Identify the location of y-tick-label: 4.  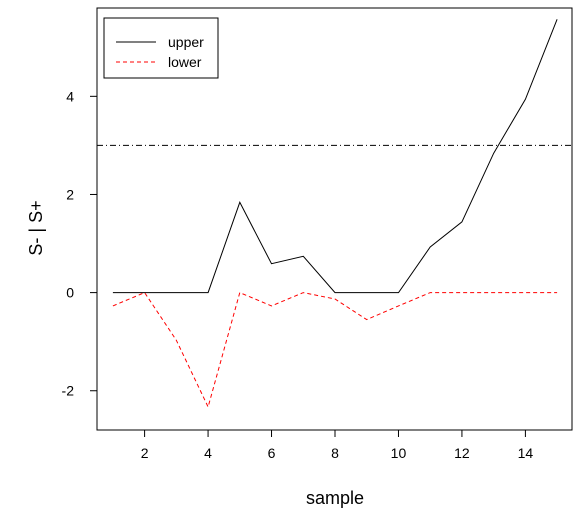
(70, 96).